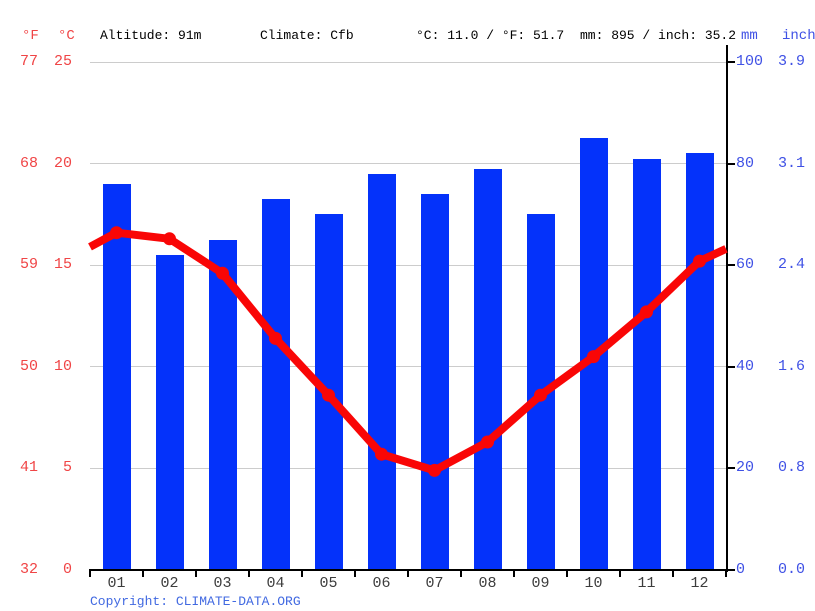 The width and height of the screenshot is (815, 611). What do you see at coordinates (490, 35) in the screenshot?
I see `avg-temp-label: °C: 11.0 / °F: 51.7` at bounding box center [490, 35].